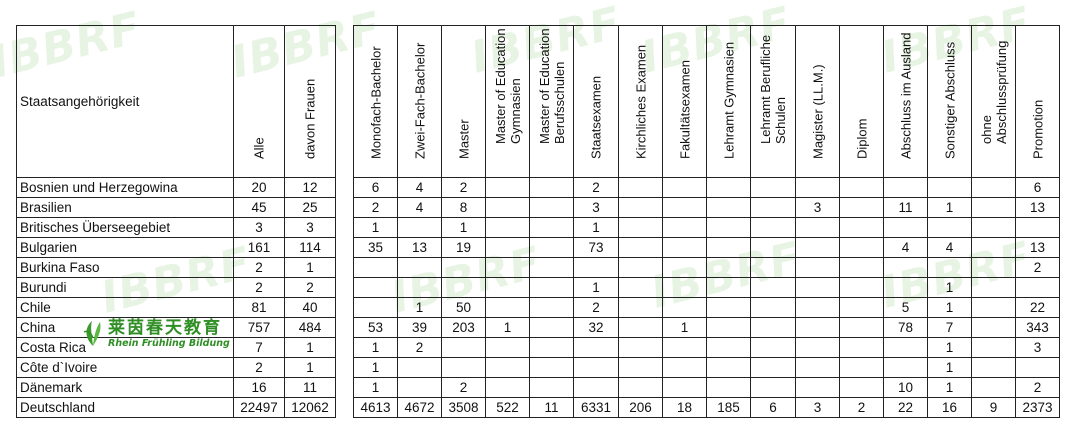 The width and height of the screenshot is (1080, 421). Describe the element at coordinates (684, 101) in the screenshot. I see `column-header: Fakultätsexamen` at that location.